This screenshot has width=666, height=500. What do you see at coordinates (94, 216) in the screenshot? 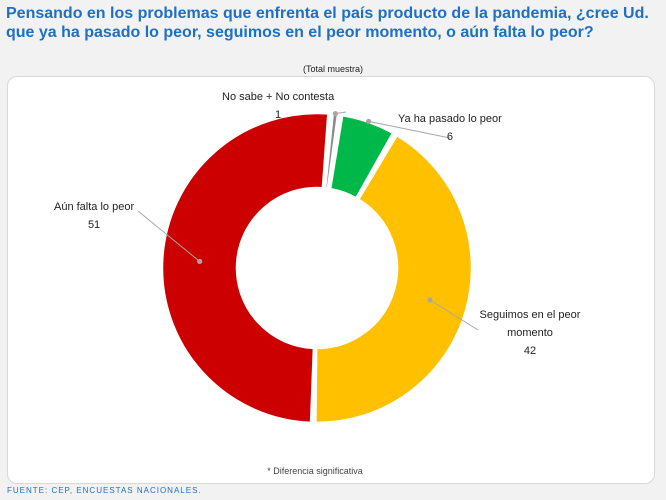
I see `slice-label-aun-falta: Aún falta lo peor 51` at bounding box center [94, 216].